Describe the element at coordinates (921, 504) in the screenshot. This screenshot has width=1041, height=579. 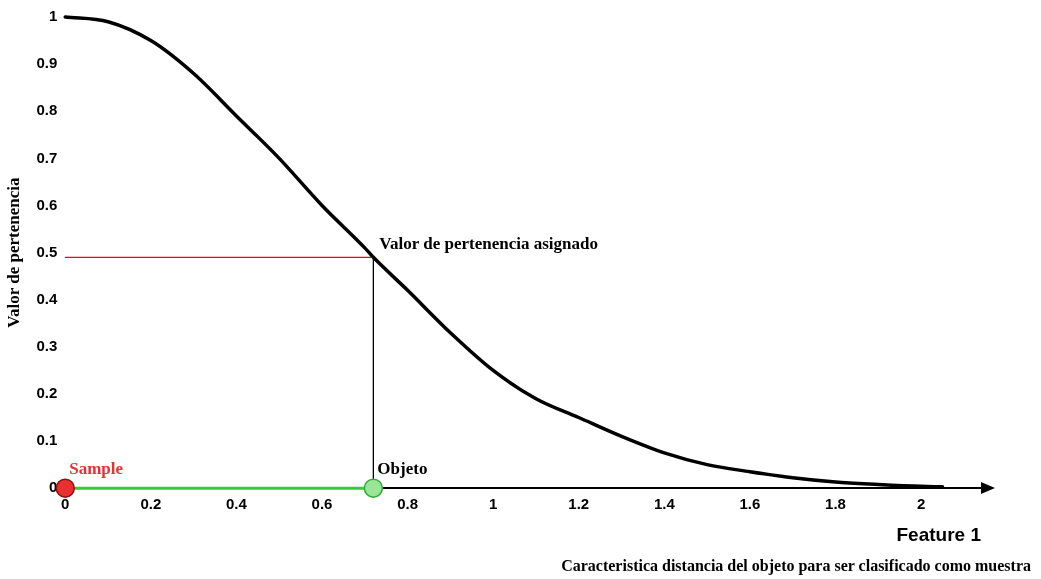
I see `x-tick-label: 2` at that location.